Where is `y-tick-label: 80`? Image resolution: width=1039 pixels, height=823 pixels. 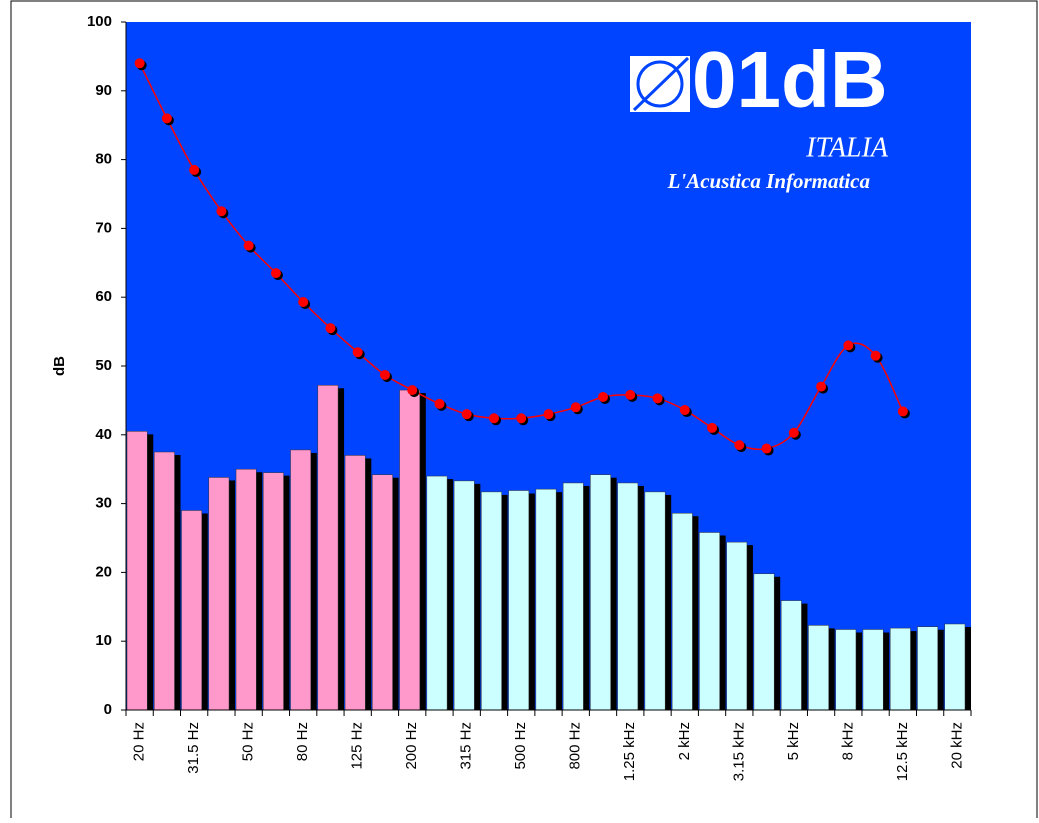 y-tick-label: 80 is located at coordinates (103, 159).